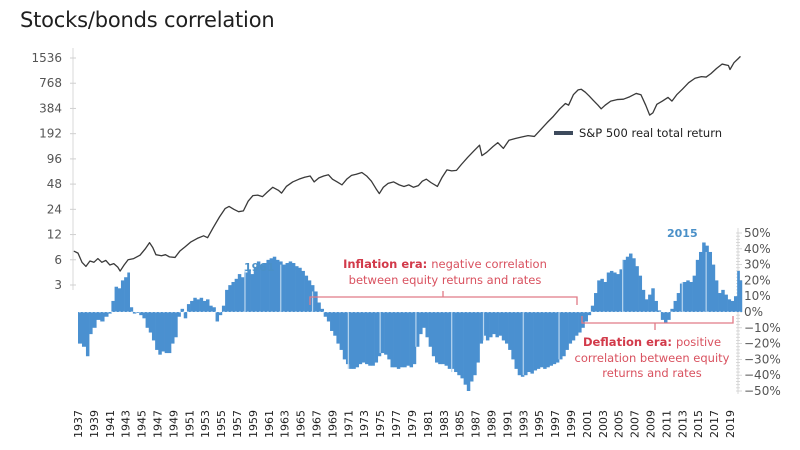 Image resolution: width=800 pixels, height=450 pixels. What do you see at coordinates (758, 312) in the screenshot?
I see `right-axis: 50% 40% 30%20% 10% 0% −10% −20%−30% −40% −50%` at bounding box center [758, 312].